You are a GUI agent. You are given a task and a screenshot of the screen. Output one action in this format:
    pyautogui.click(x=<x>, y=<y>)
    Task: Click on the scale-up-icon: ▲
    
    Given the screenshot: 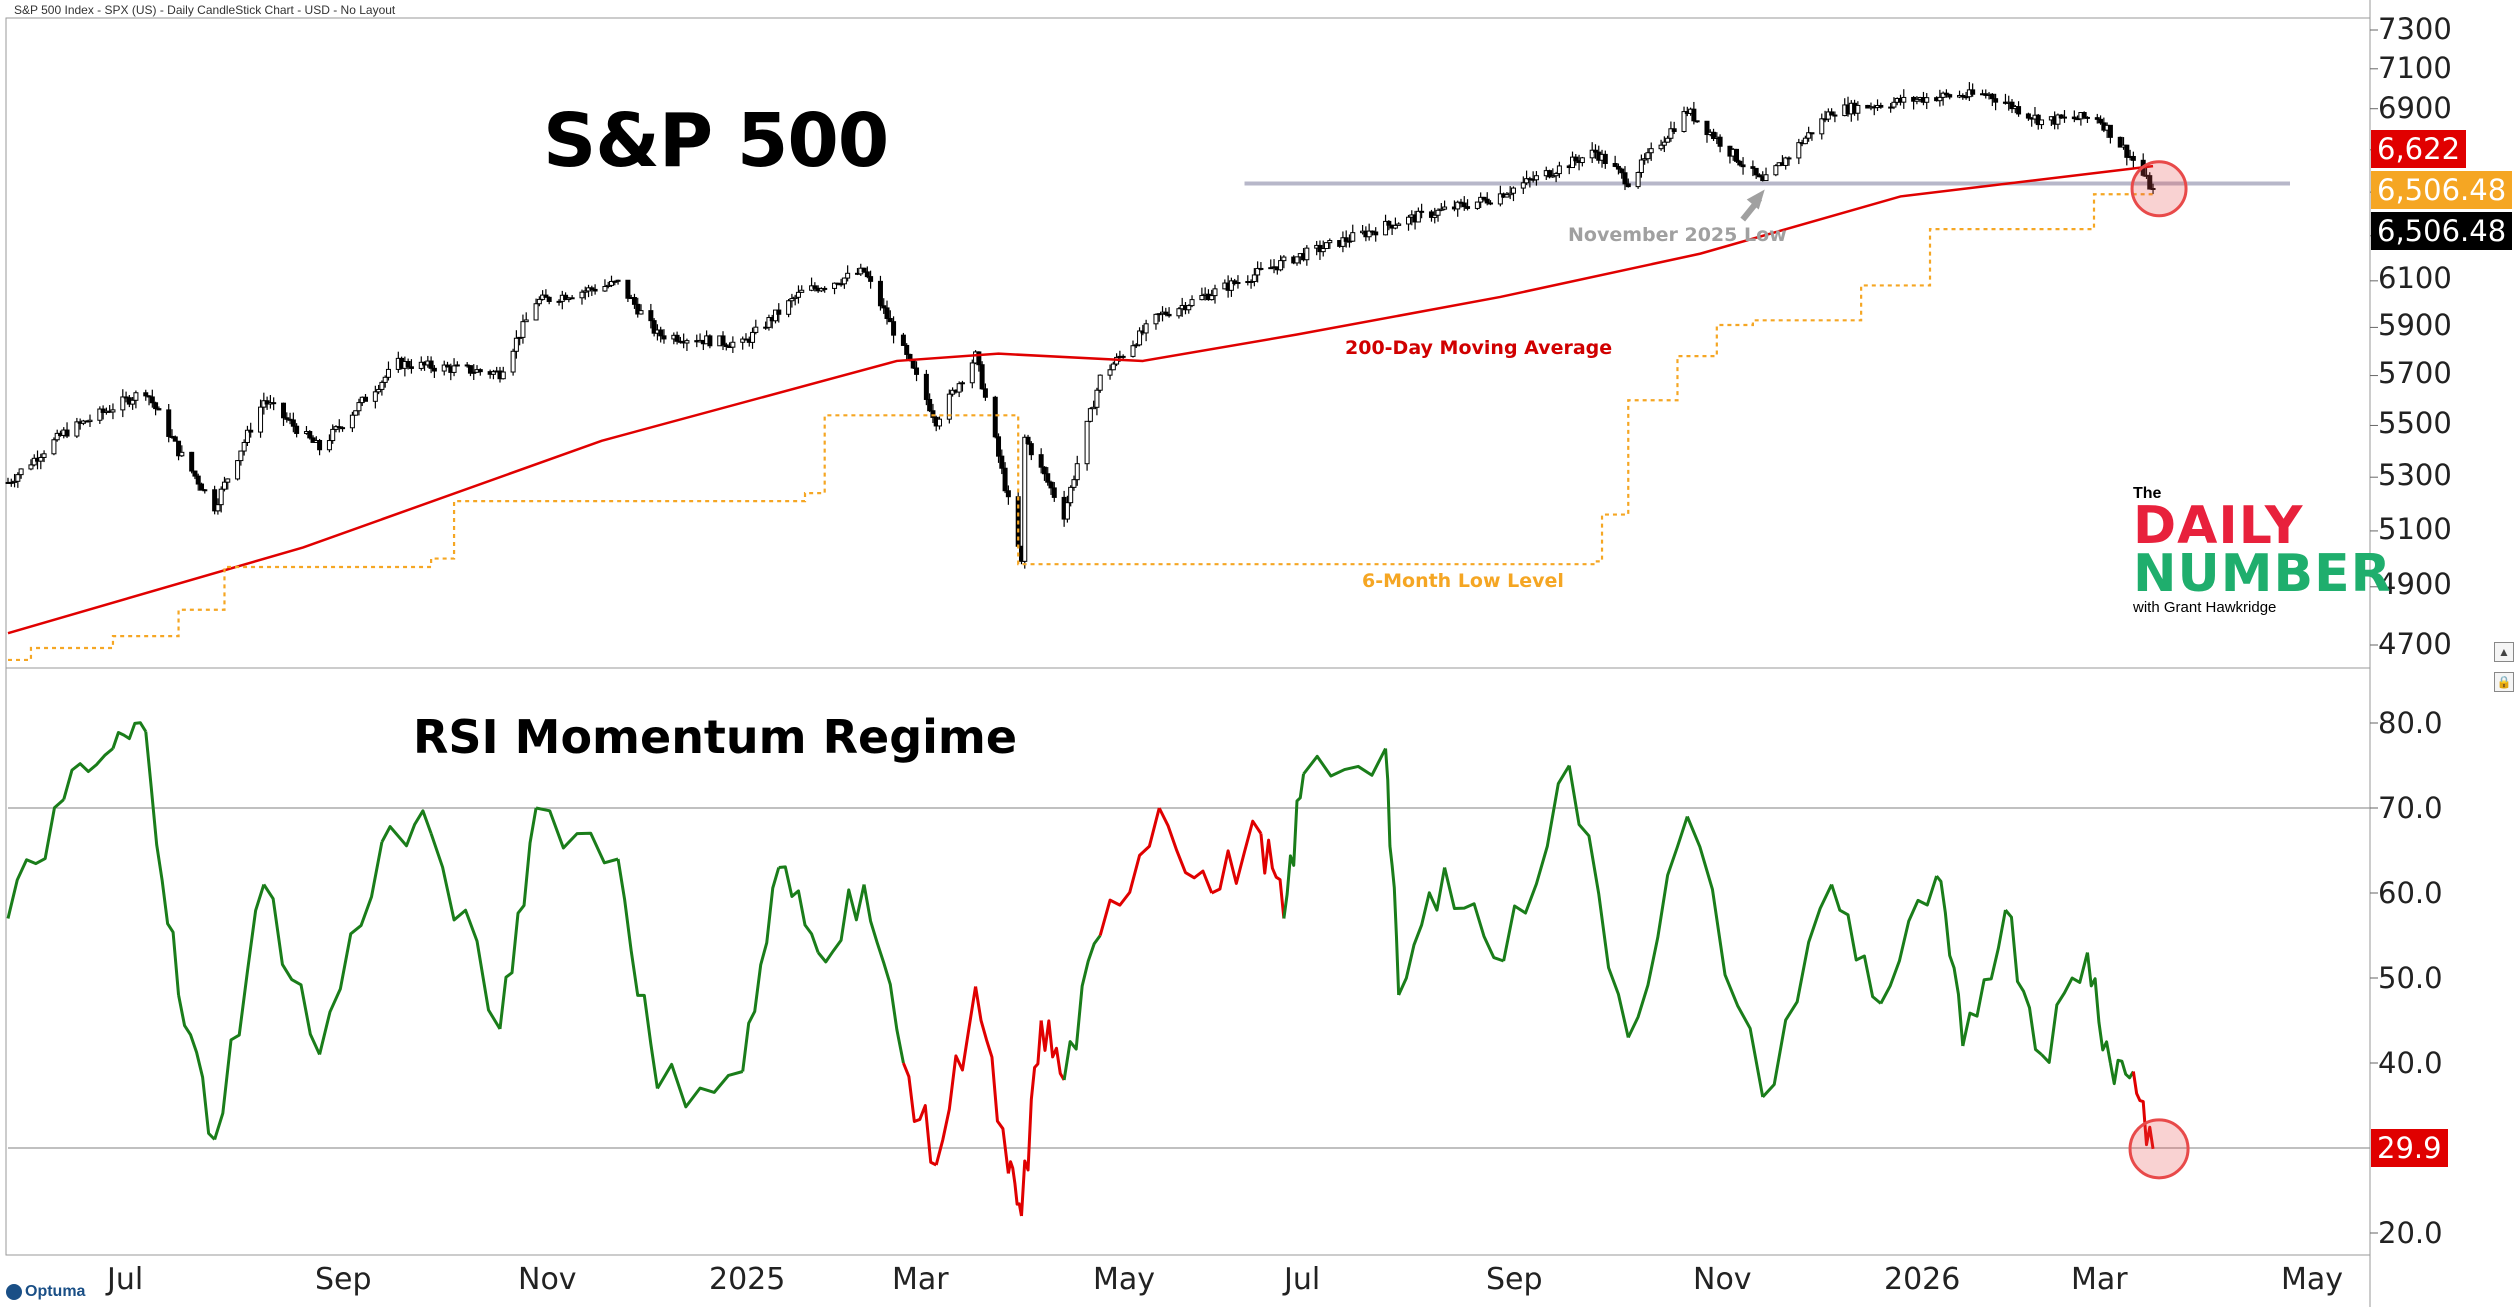 What is the action you would take?
    pyautogui.click(x=2504, y=652)
    